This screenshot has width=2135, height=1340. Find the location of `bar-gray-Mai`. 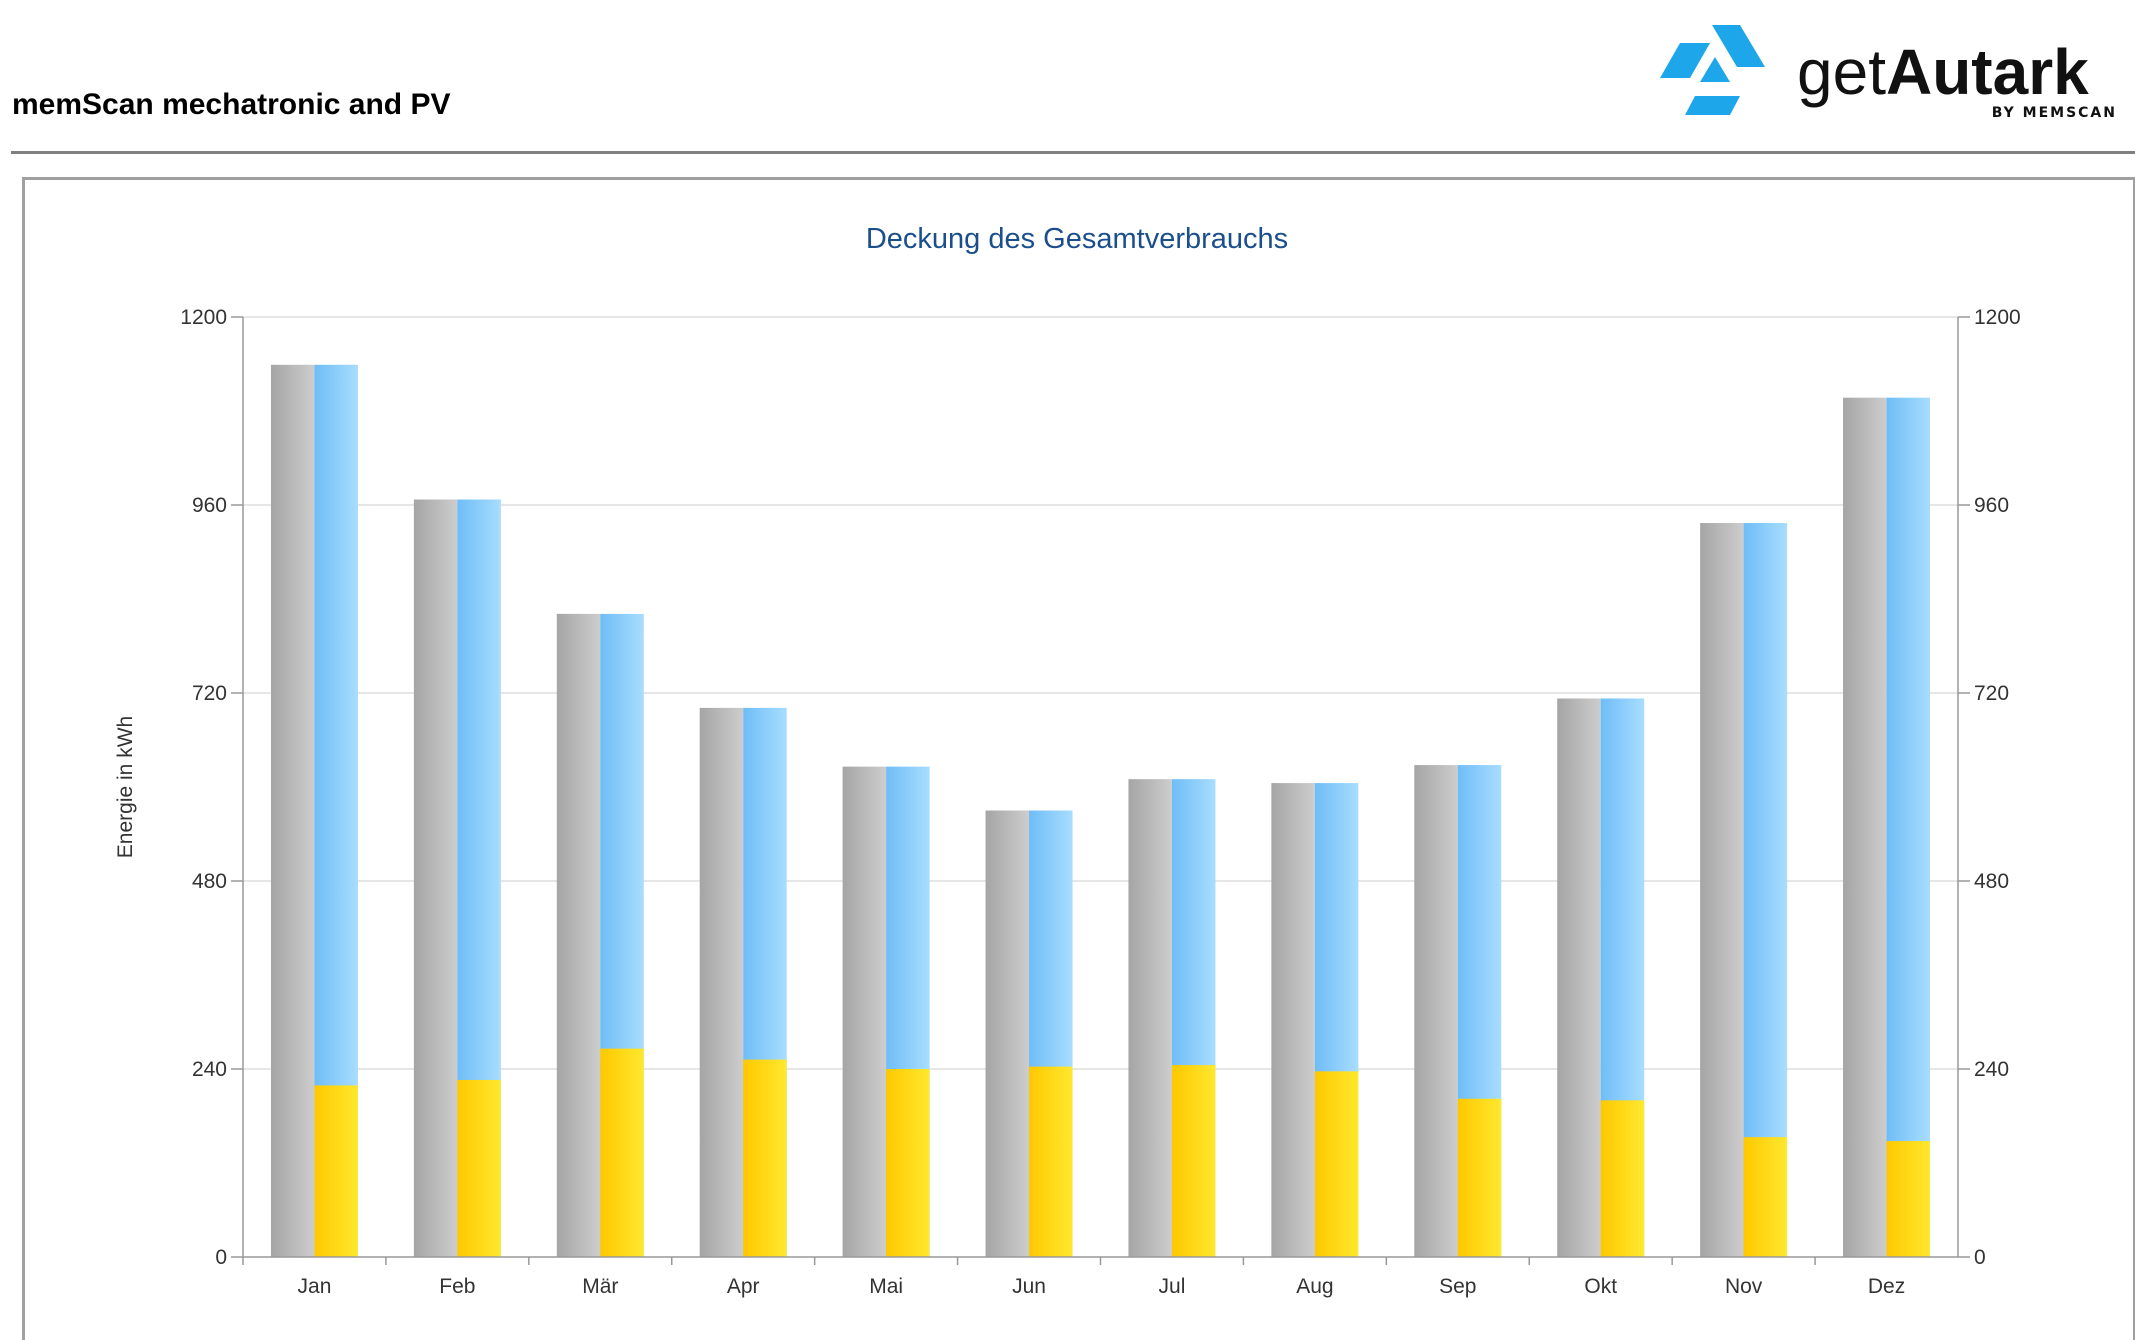

bar-gray-Mai is located at coordinates (864, 1011).